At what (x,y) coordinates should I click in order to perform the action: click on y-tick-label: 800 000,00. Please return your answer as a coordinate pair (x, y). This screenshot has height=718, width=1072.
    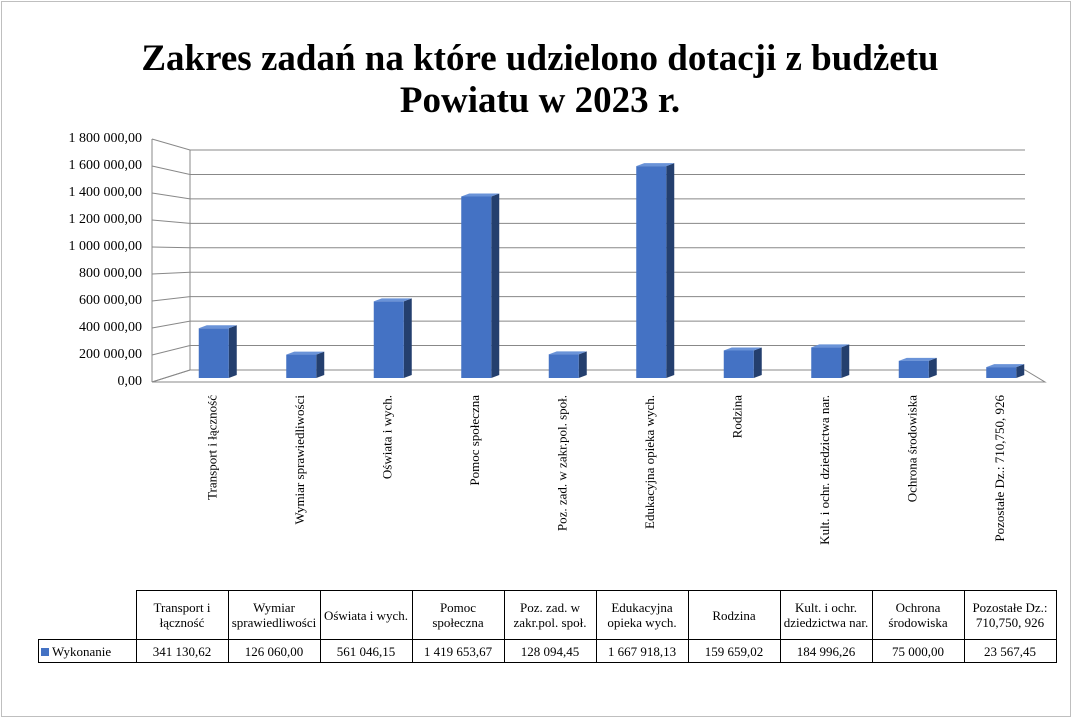
    Looking at the image, I should click on (110, 273).